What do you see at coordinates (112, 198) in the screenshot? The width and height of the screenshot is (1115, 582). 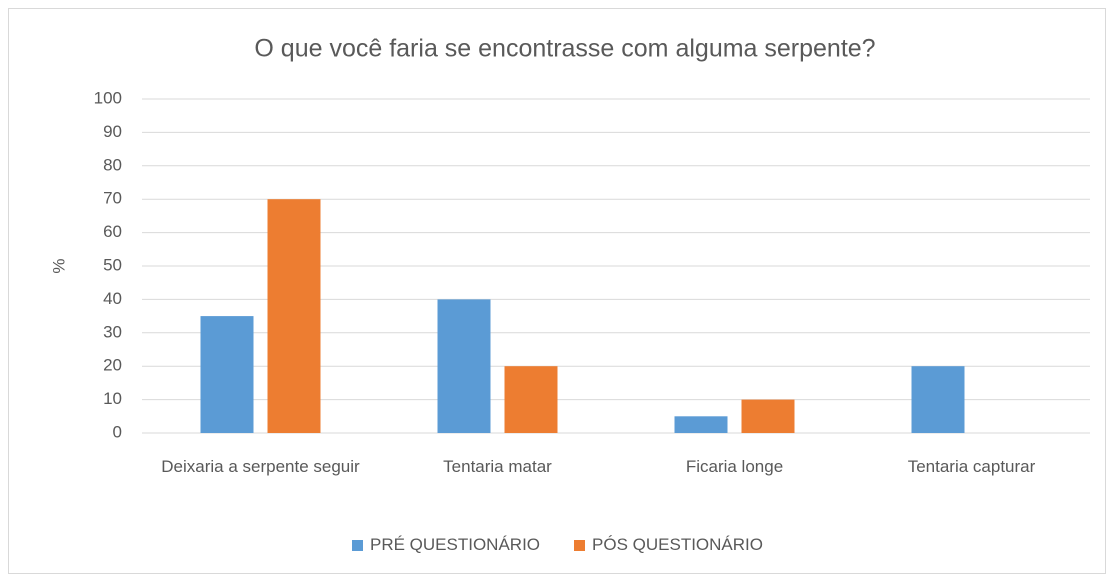 I see `y-tick-label: 70` at bounding box center [112, 198].